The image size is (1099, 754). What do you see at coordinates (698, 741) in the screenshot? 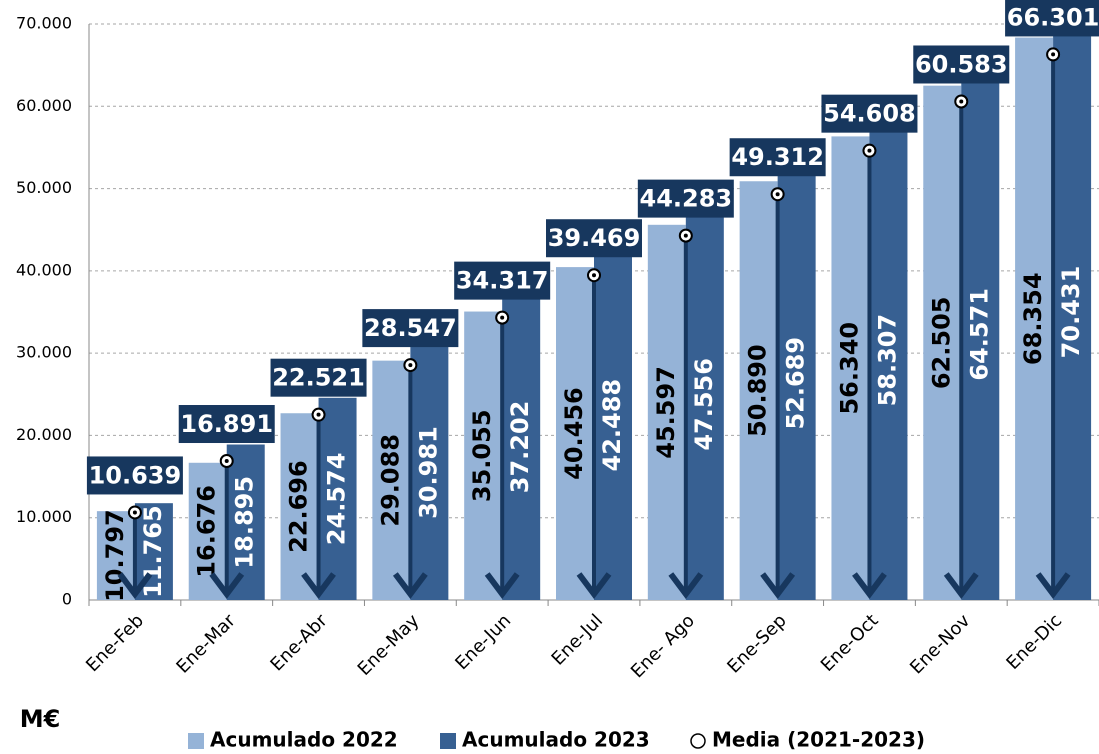
I see `legend-marker` at bounding box center [698, 741].